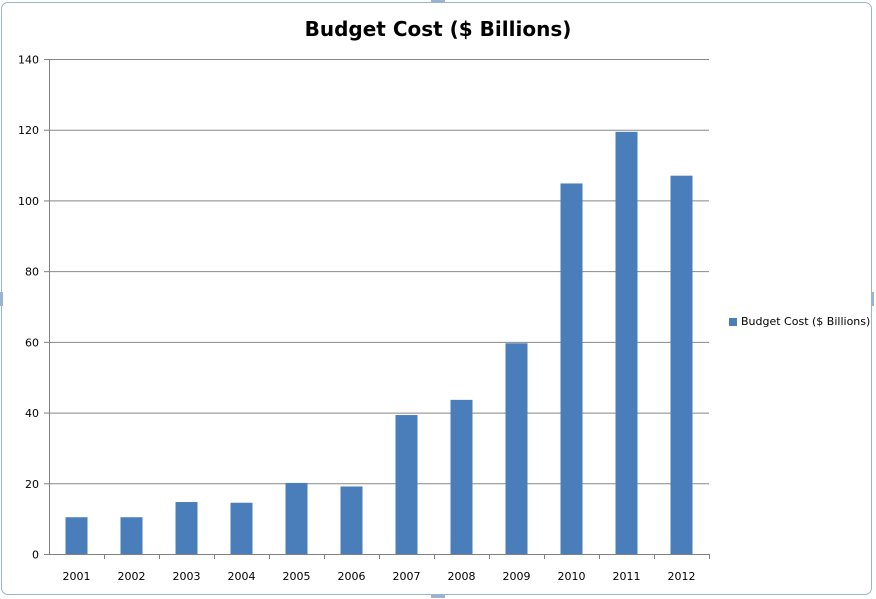 The image size is (876, 599). What do you see at coordinates (517, 576) in the screenshot?
I see `x-tick-label: 2009` at bounding box center [517, 576].